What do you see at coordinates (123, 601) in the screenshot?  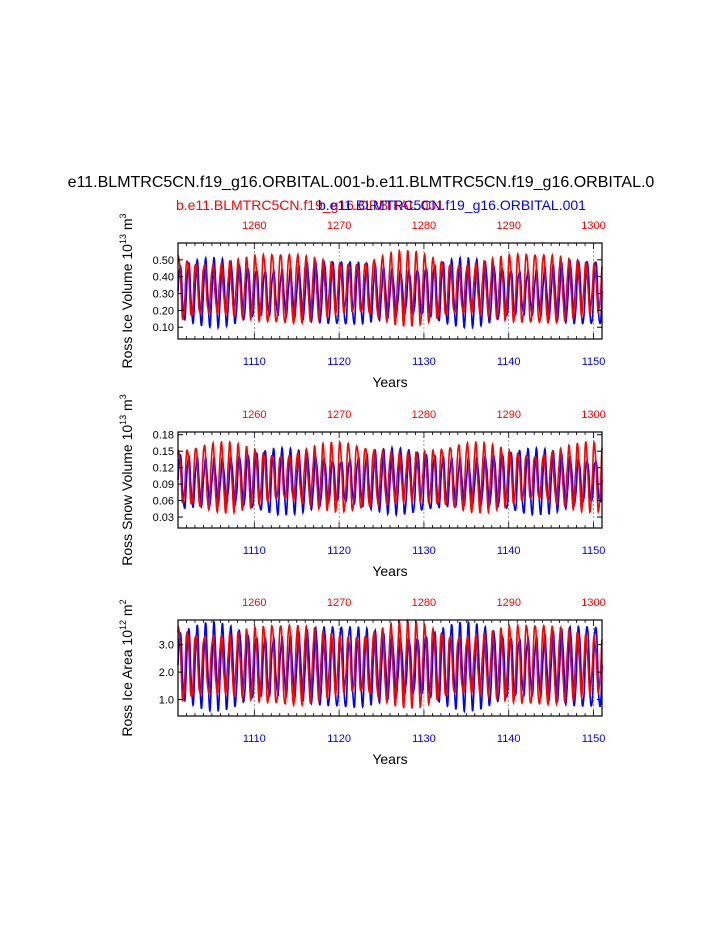 I see `y-axis-label-unit-exponent: 2` at bounding box center [123, 601].